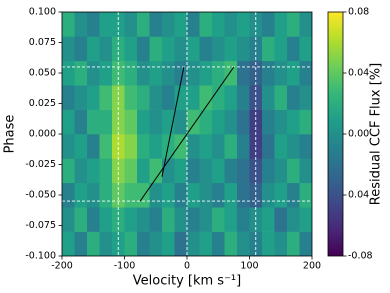 This screenshot has width=390, height=293. Describe the element at coordinates (42, 42) in the screenshot. I see `y-tick-label: 0.075` at that location.